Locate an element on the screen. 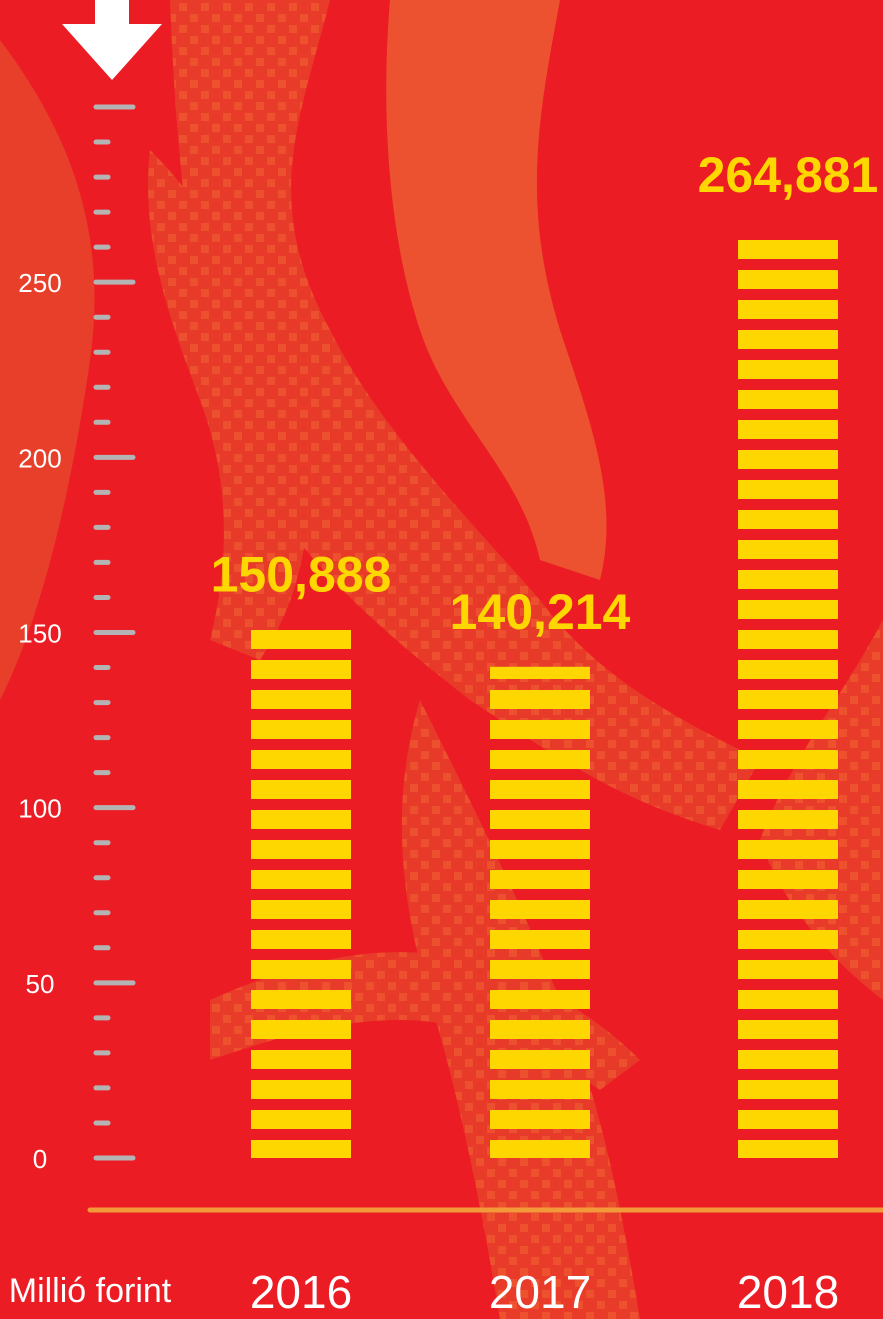  x-tick-label: 2016 is located at coordinates (301, 1292).